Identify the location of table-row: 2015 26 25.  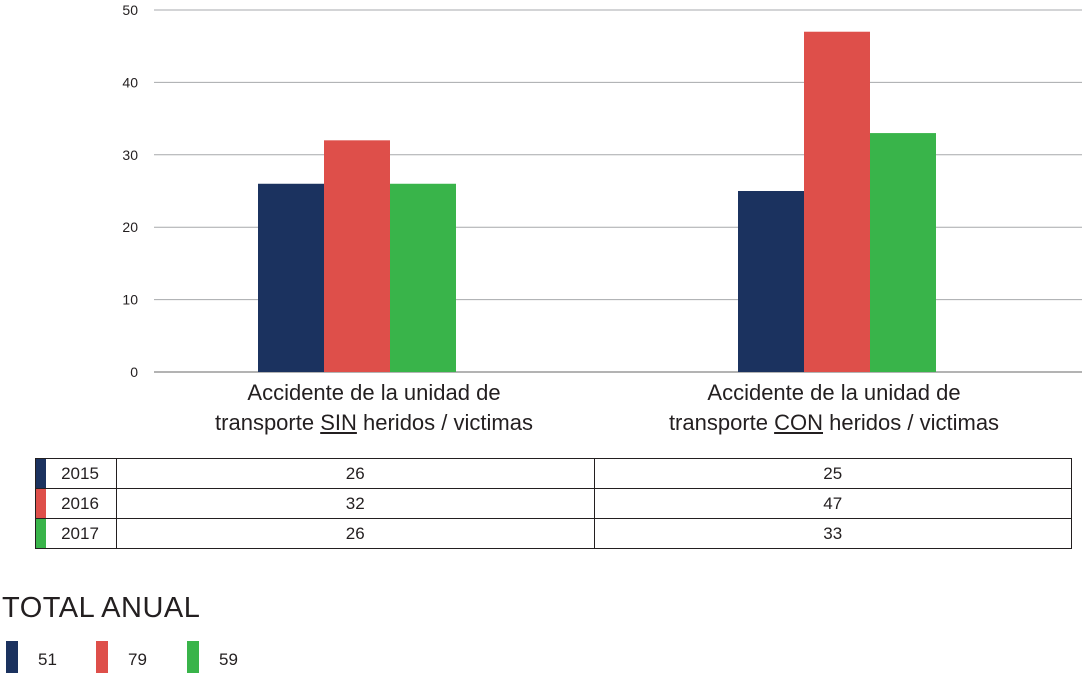
(553, 473).